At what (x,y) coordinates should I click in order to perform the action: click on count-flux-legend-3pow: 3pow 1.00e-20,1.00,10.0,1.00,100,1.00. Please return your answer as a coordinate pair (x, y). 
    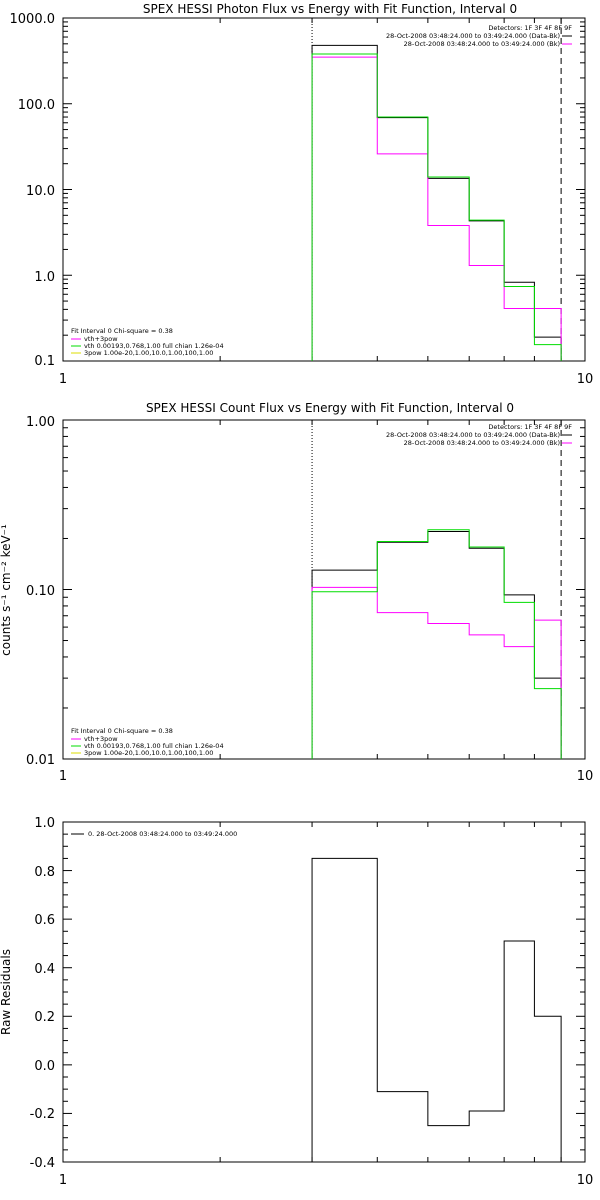
    Looking at the image, I should click on (148, 753).